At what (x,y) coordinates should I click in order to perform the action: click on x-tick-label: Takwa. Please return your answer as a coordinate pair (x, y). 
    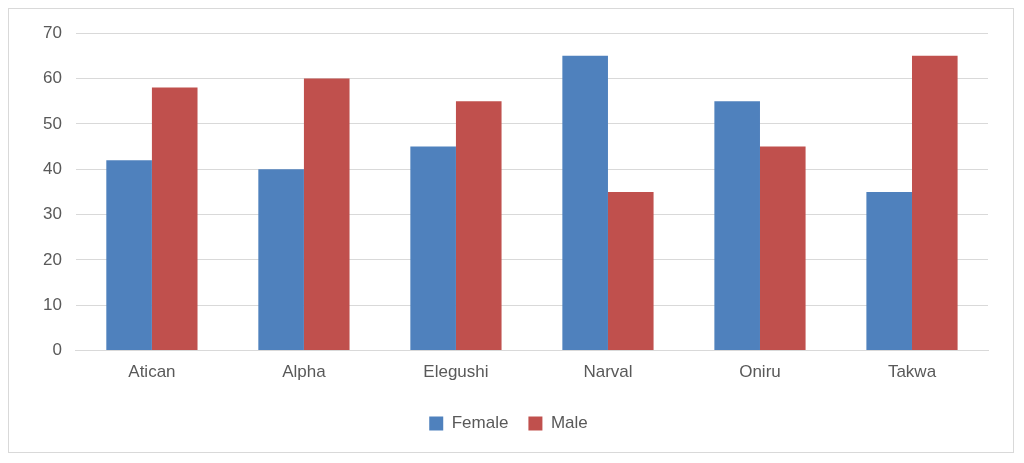
    Looking at the image, I should click on (912, 372).